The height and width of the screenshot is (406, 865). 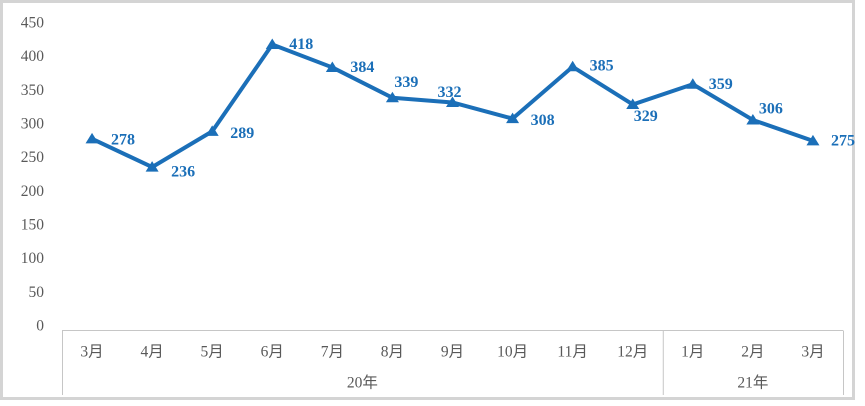 What do you see at coordinates (450, 92) in the screenshot?
I see `data-point-label: 332` at bounding box center [450, 92].